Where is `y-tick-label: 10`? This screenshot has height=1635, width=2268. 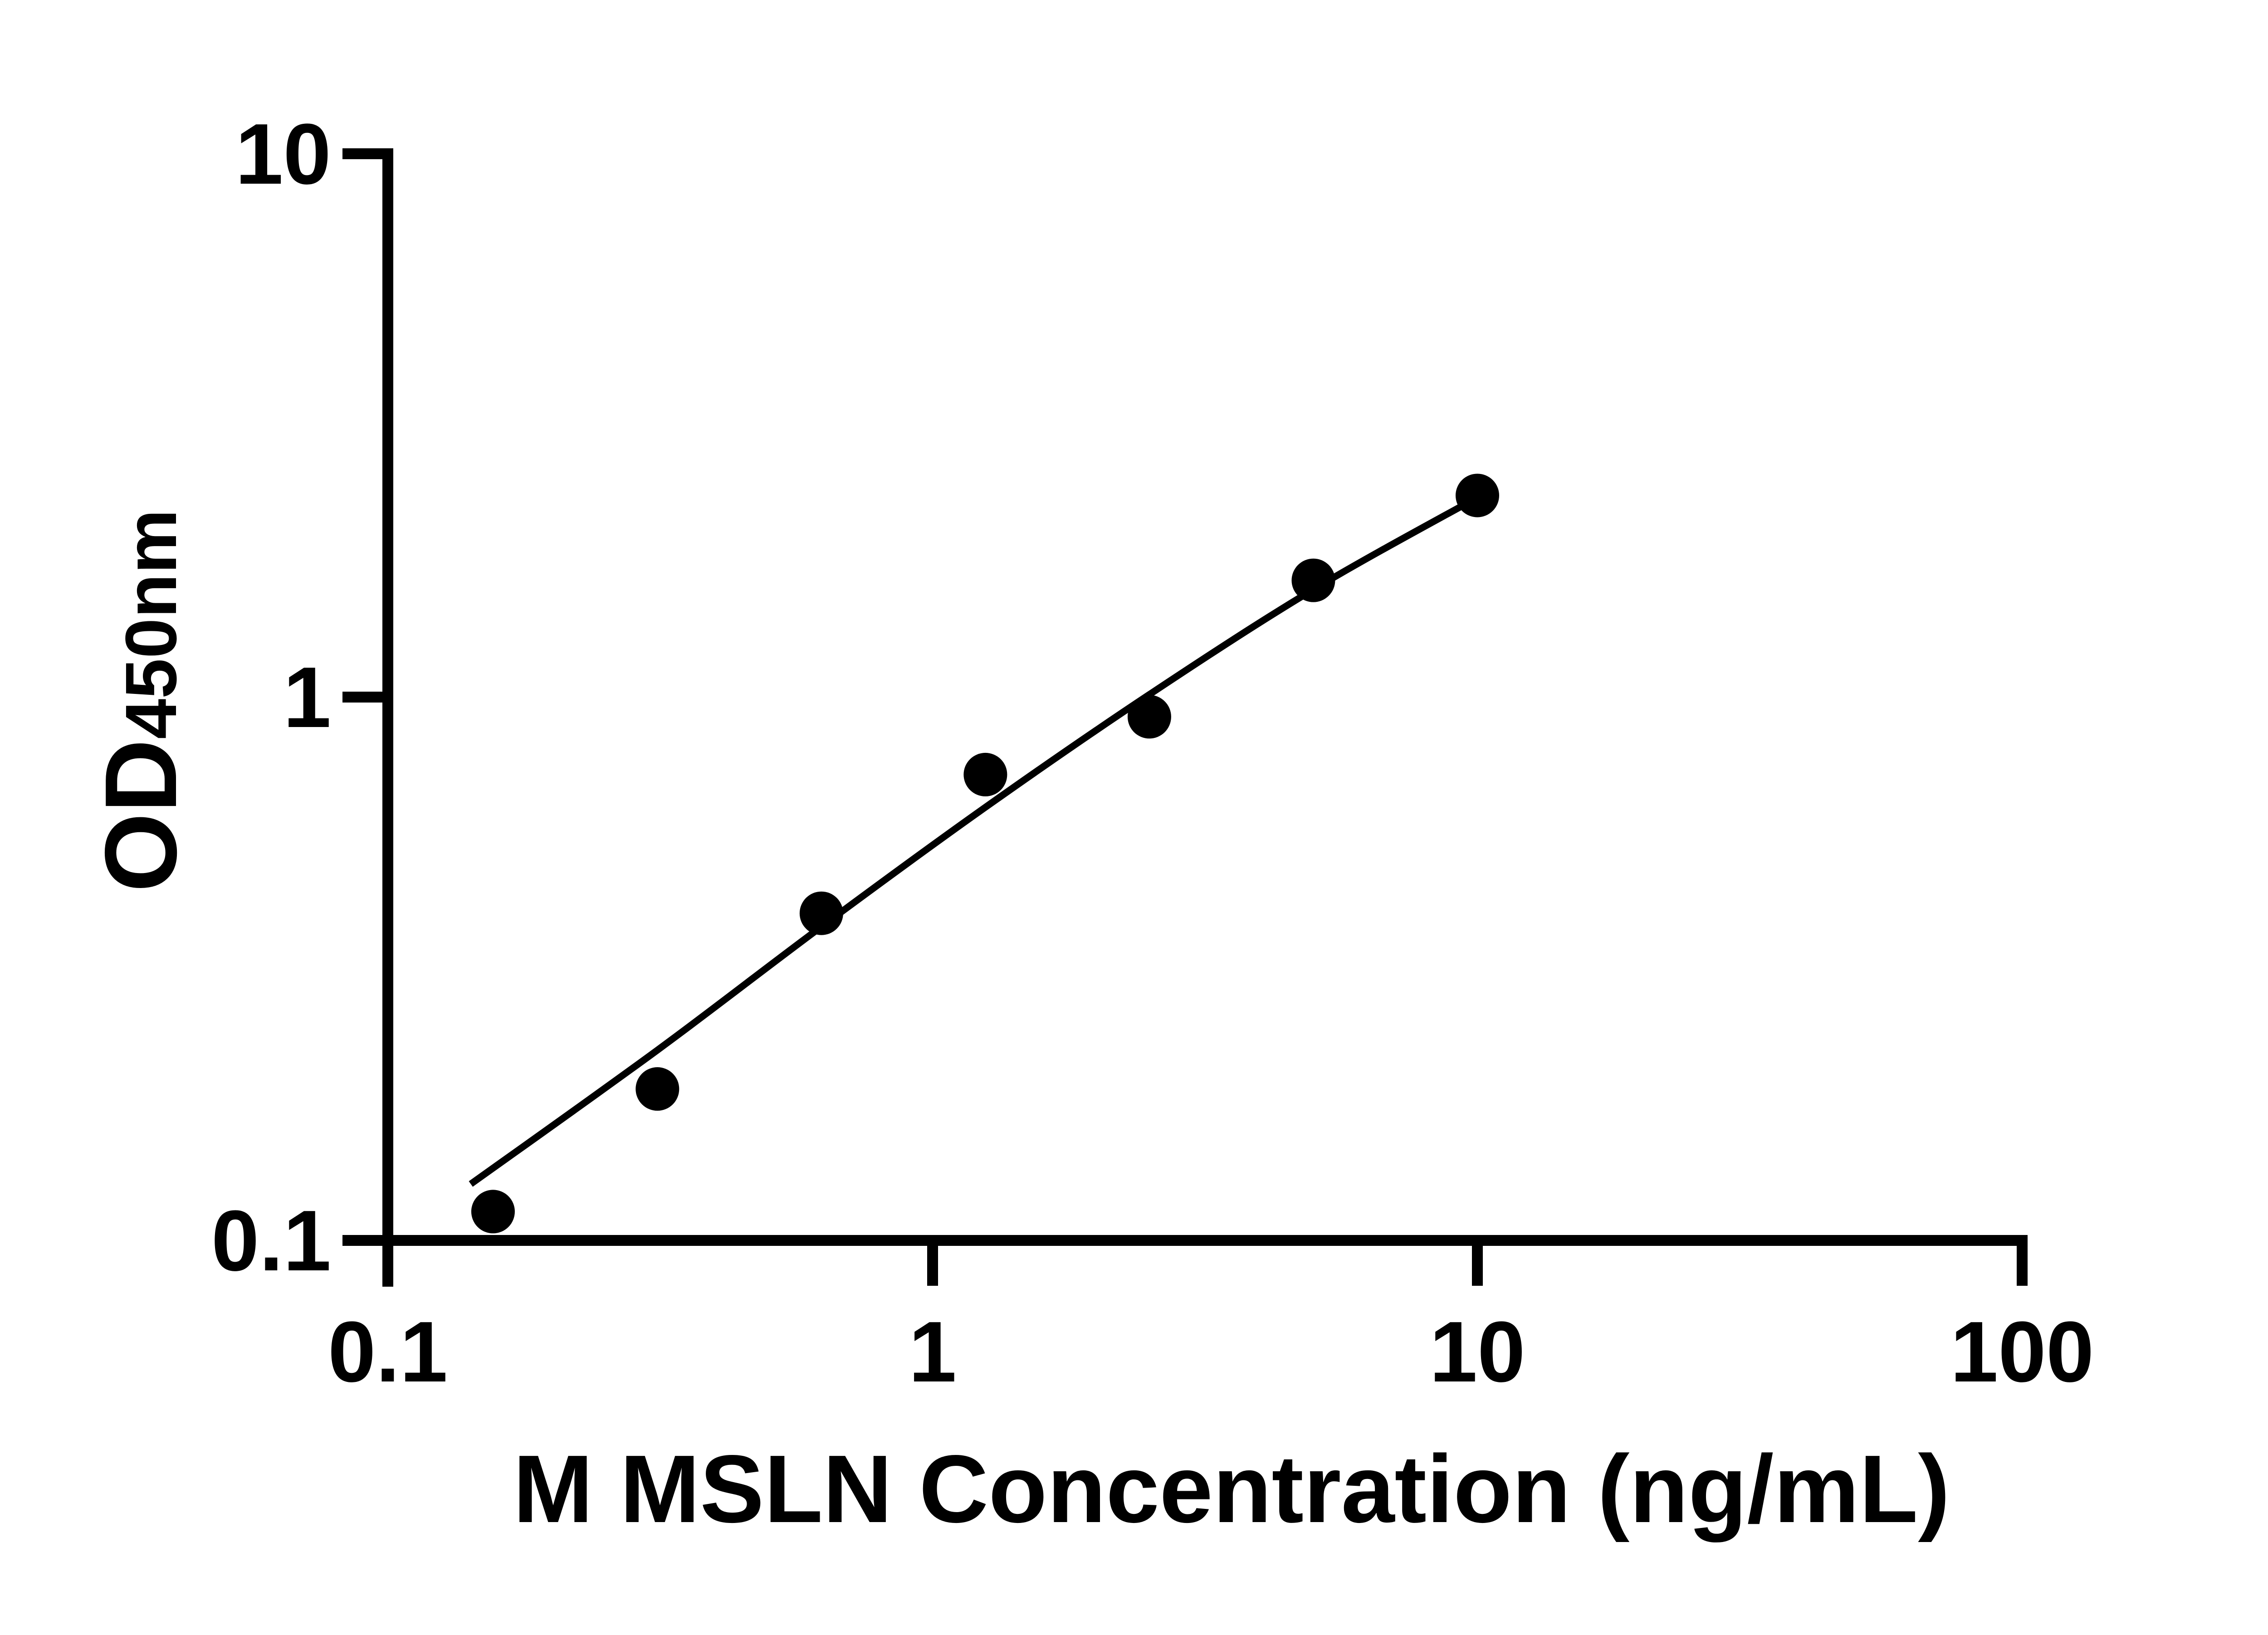 y-tick-label: 10 is located at coordinates (283, 154).